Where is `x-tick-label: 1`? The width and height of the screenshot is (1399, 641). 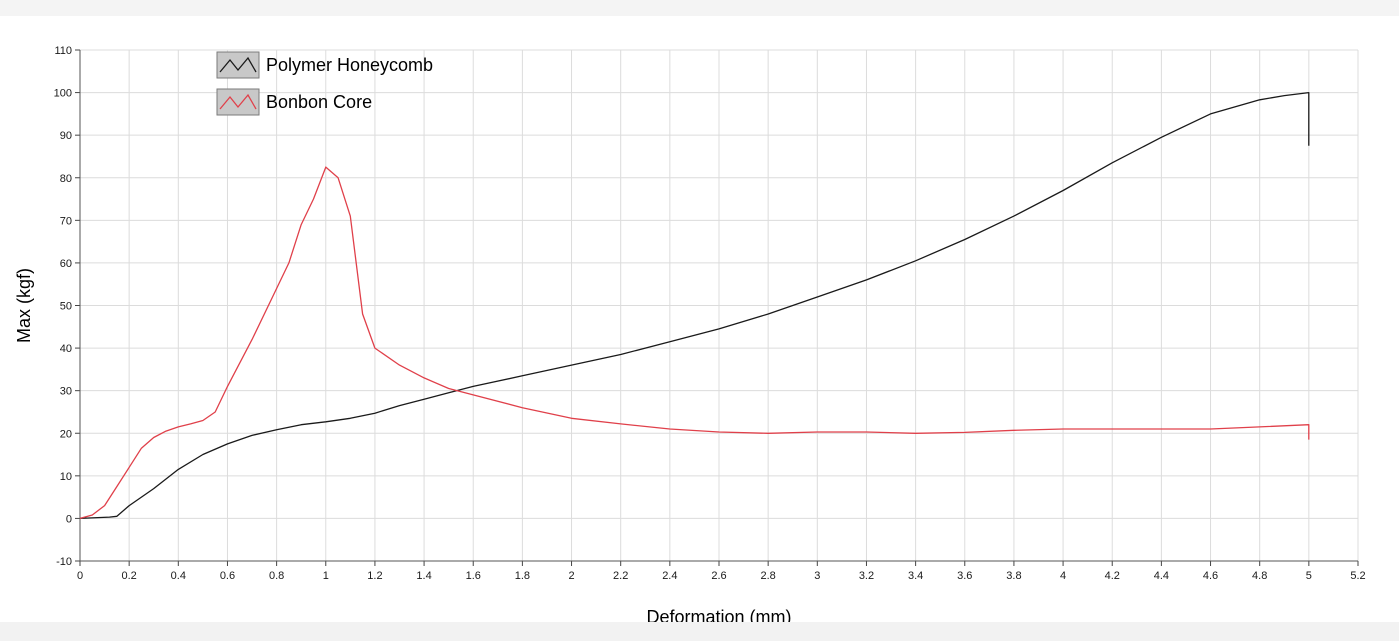
x-tick-label: 1 is located at coordinates (326, 576).